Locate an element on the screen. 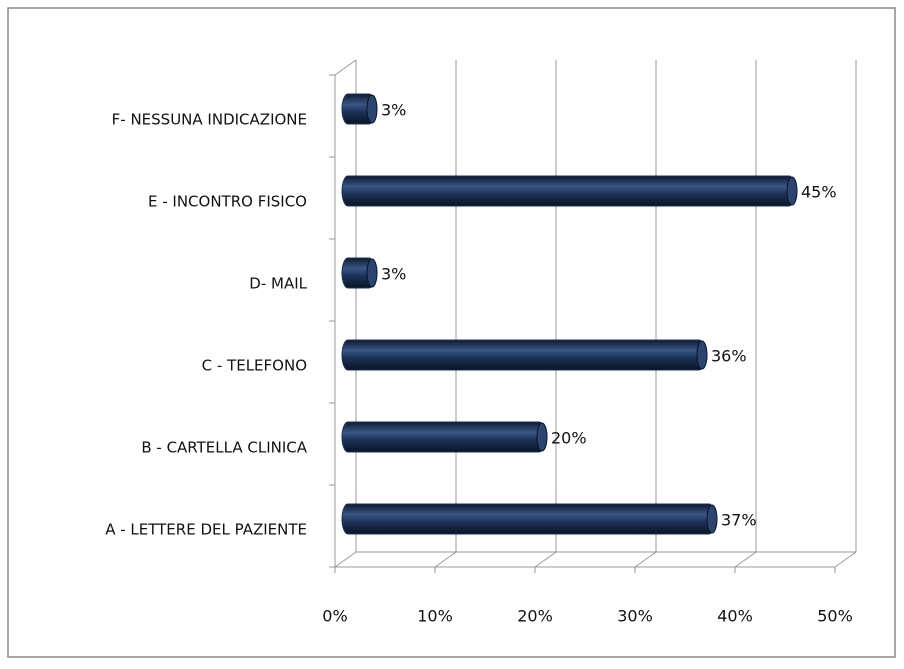 The image size is (904, 669). wall-edge is located at coordinates (345, 67).